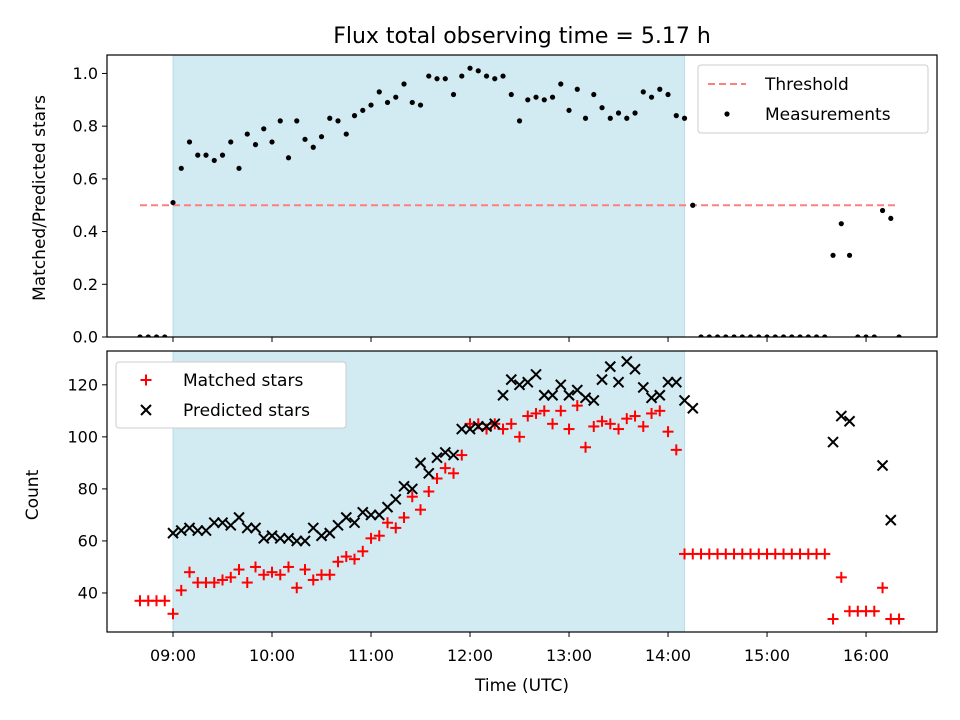 The width and height of the screenshot is (960, 720). I want to click on x-tick-label: 10:00, so click(272, 655).